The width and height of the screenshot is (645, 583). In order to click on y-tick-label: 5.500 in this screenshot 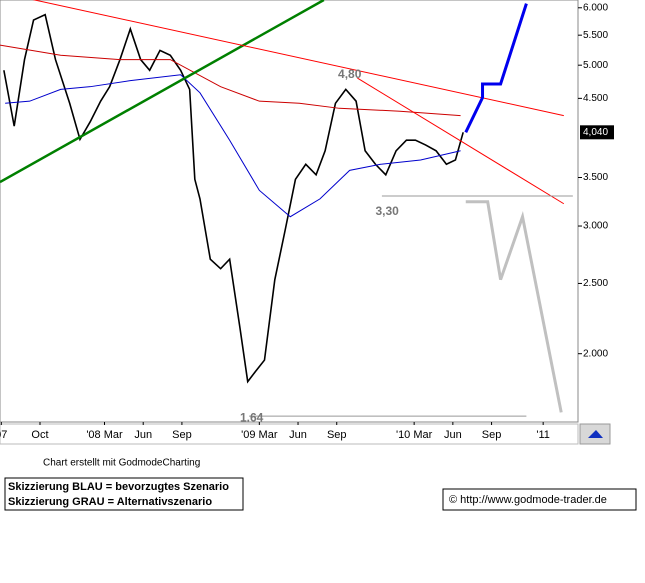, I will do `click(595, 35)`.